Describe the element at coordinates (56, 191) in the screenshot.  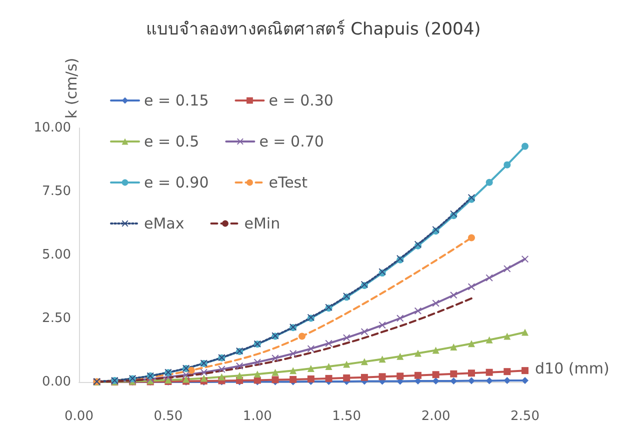
I see `y-tick-label: 7.50` at that location.